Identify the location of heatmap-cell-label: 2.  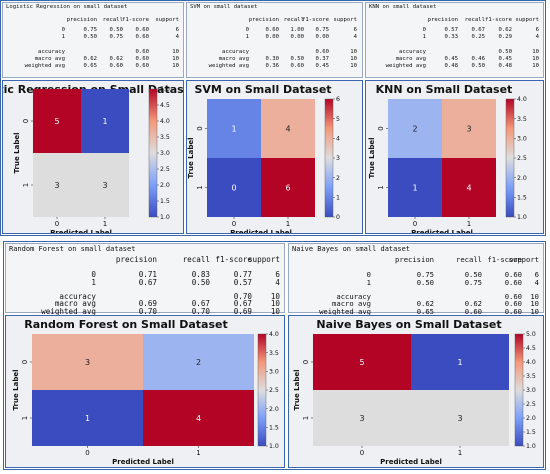
(198, 362).